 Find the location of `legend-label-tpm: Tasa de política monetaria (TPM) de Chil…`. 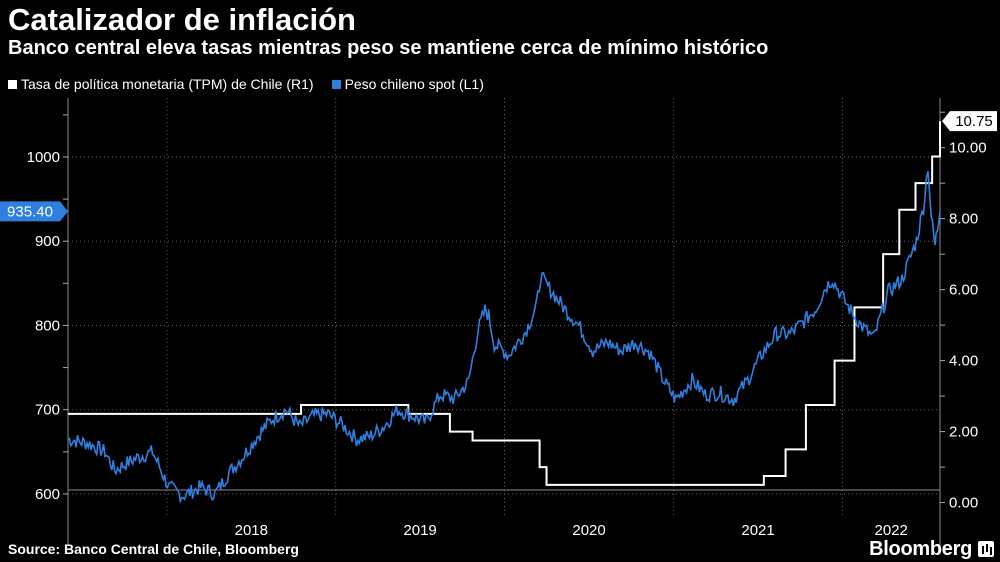

legend-label-tpm: Tasa de política monetaria (TPM) de Chil… is located at coordinates (167, 84).